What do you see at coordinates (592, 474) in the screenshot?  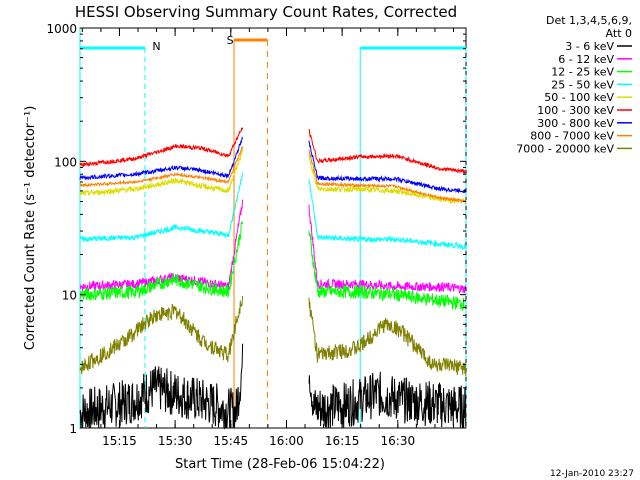 I see `date-stamp: 12-Jan-2010 23:27` at bounding box center [592, 474].